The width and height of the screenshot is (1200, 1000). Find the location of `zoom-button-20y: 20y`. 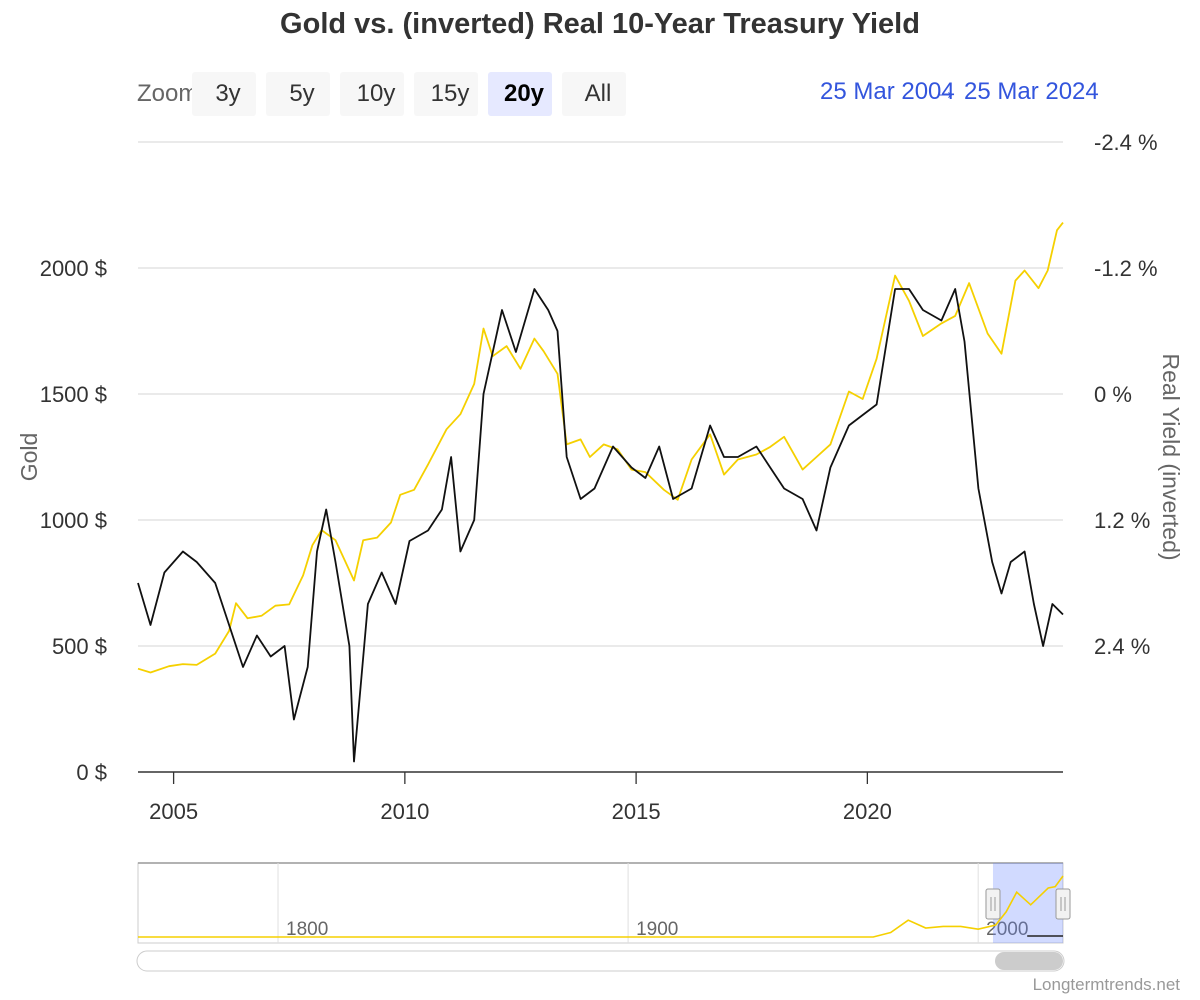

zoom-button-20y: 20y is located at coordinates (520, 94).